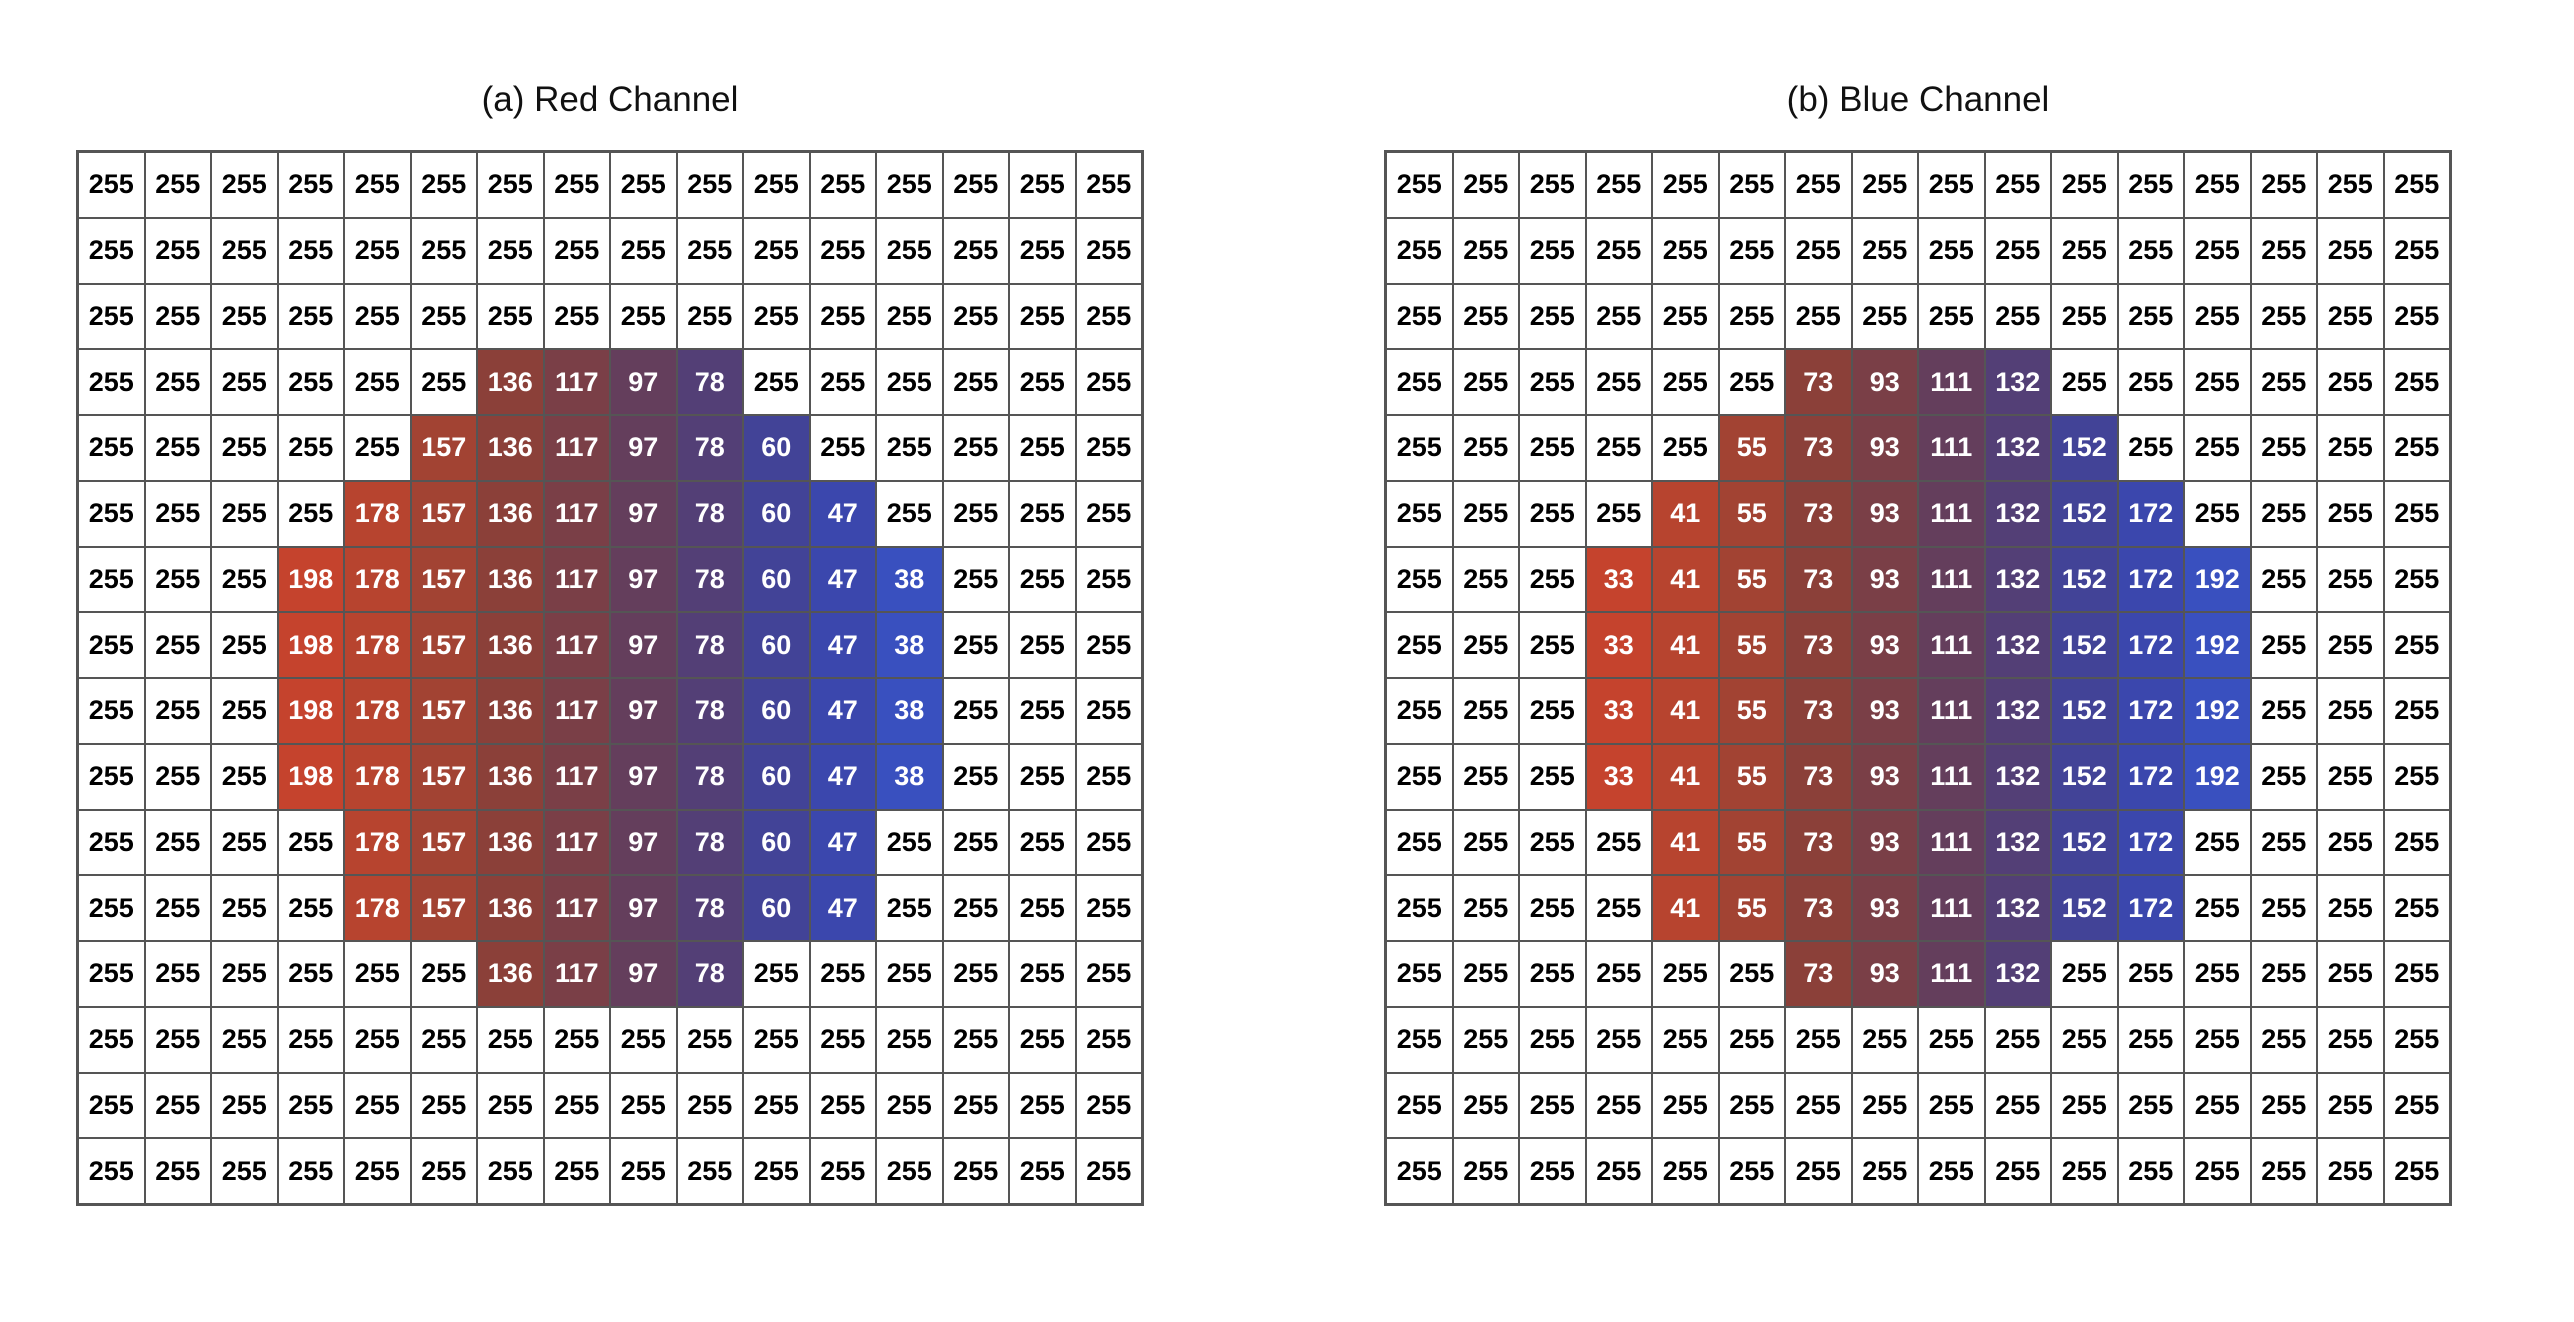  I want to click on pixel-cell: 33, so click(1618, 579).